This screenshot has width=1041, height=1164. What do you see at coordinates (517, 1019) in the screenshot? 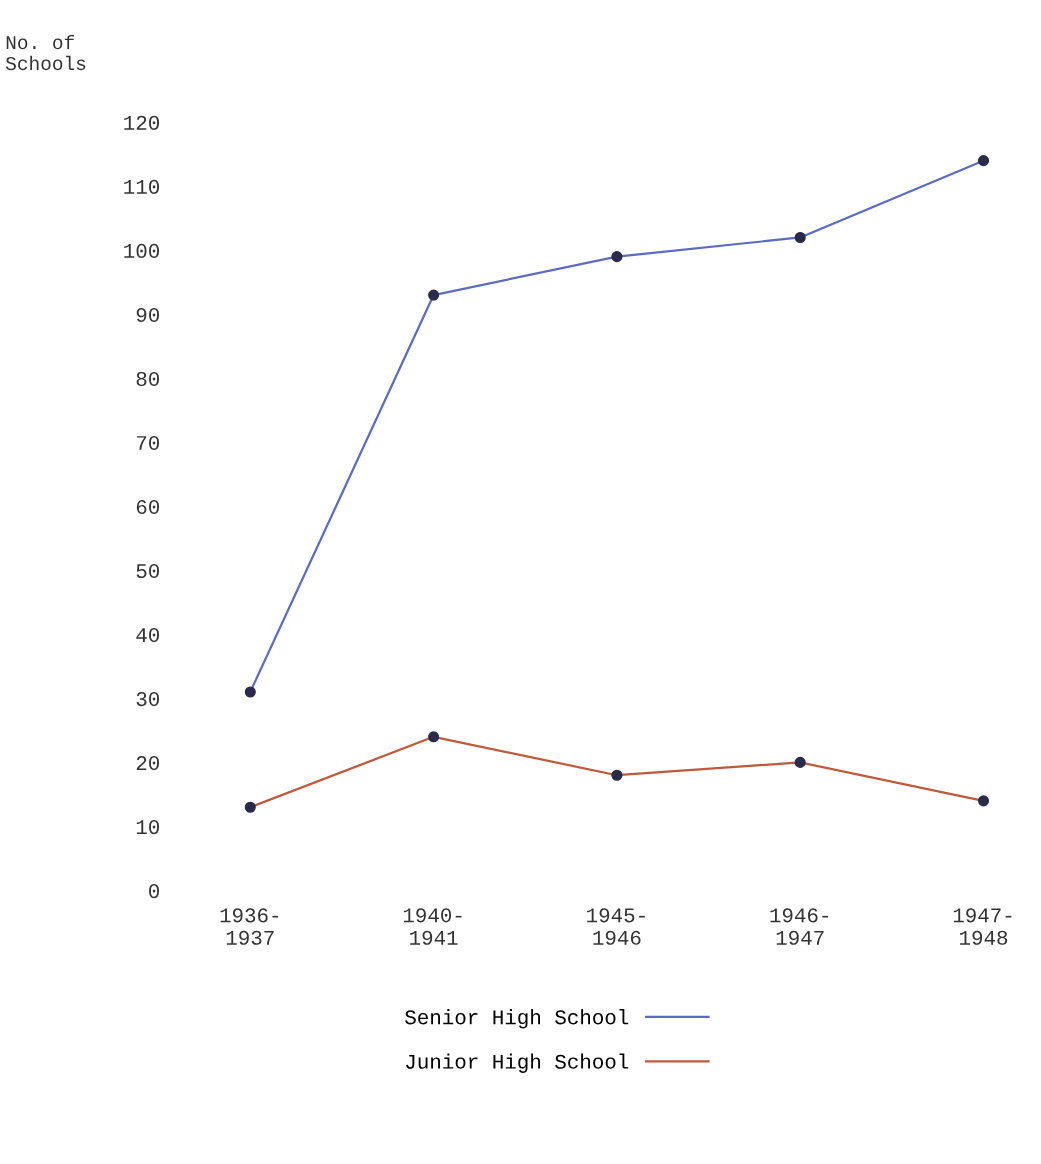
I see `legend-label: Senior High School` at bounding box center [517, 1019].